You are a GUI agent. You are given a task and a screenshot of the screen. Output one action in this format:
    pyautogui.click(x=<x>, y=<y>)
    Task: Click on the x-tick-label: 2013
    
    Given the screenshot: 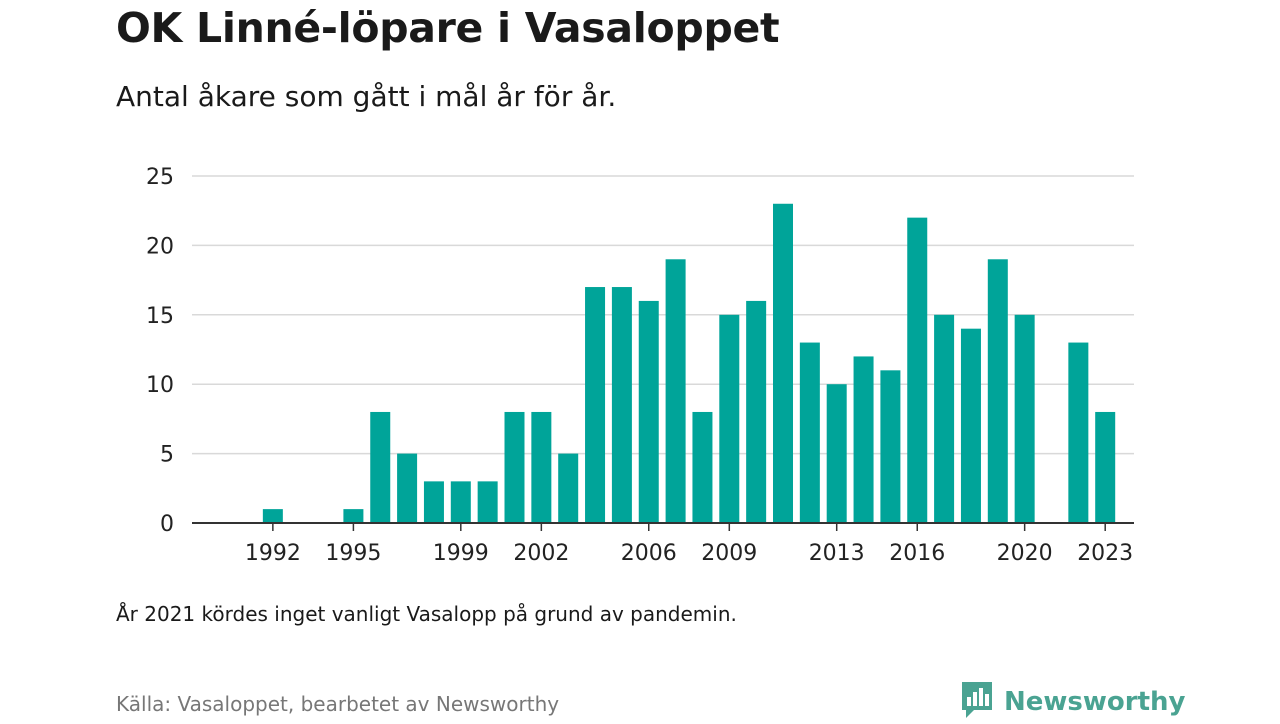 What is the action you would take?
    pyautogui.click(x=837, y=553)
    